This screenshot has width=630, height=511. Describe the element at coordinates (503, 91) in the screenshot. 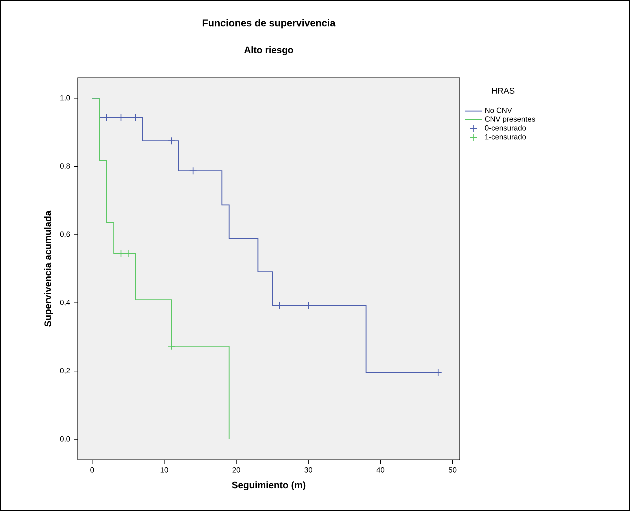

I see `legend-title: HRAS` at that location.